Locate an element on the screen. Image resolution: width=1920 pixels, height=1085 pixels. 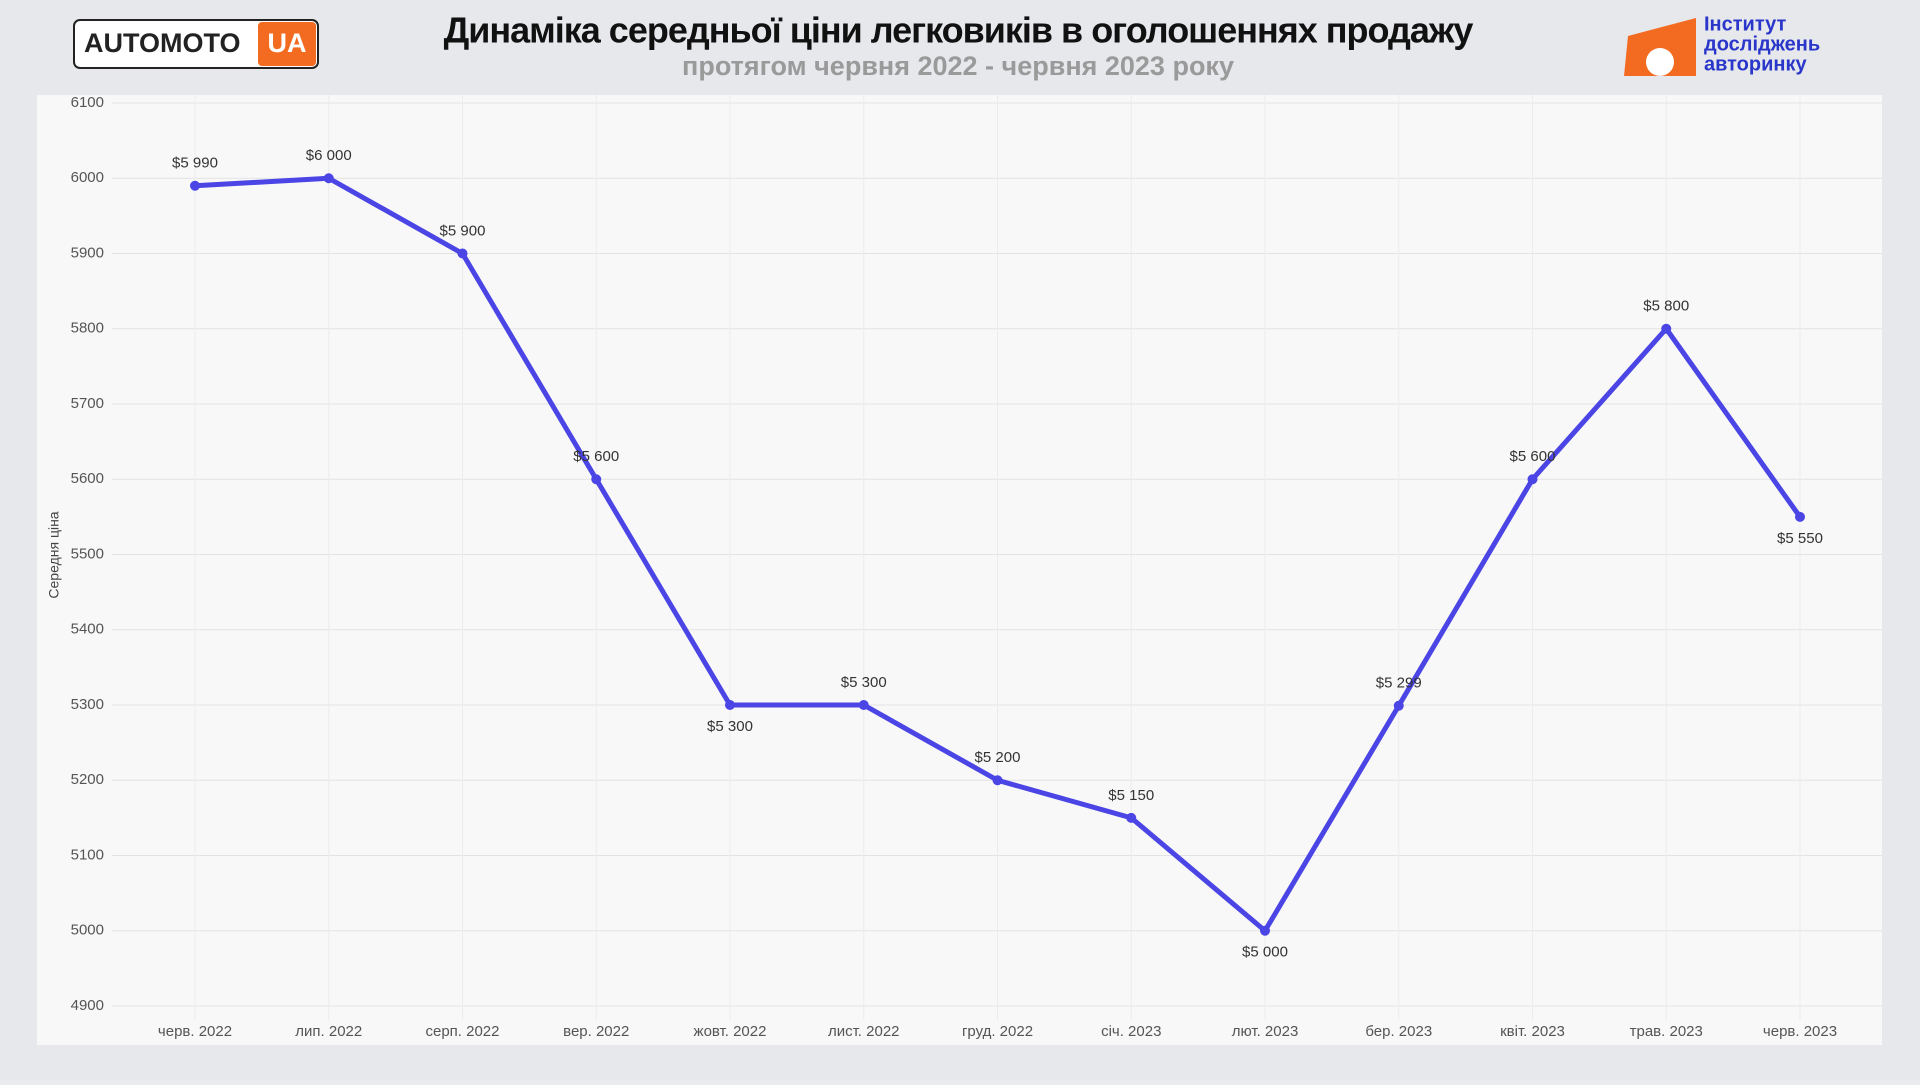
y-tick-label: 4900 is located at coordinates (87, 1005).